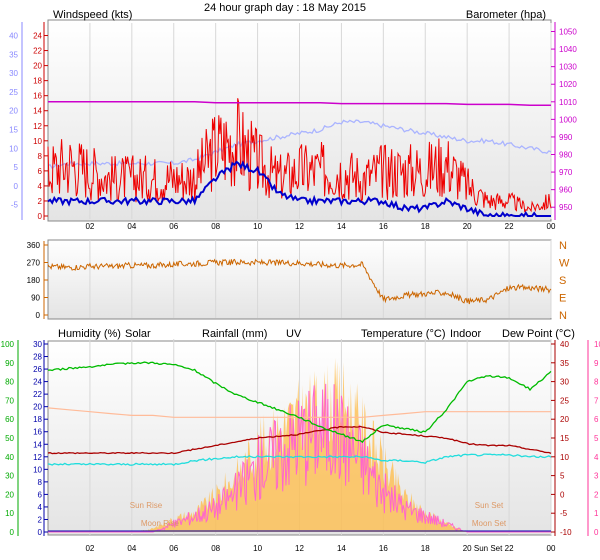 This screenshot has width=600, height=560. Describe the element at coordinates (425, 226) in the screenshot. I see `x-tick-label-panel1: 18` at that location.